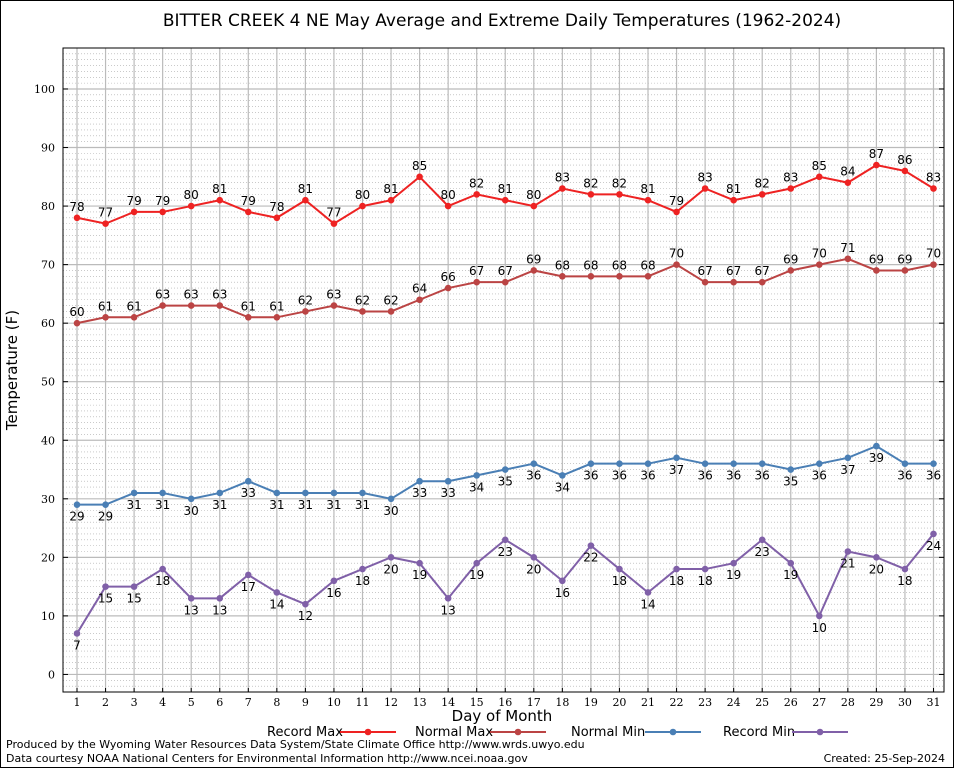 Image resolution: width=954 pixels, height=768 pixels. Describe the element at coordinates (77, 702) in the screenshot. I see `x-tick-label: 1` at that location.